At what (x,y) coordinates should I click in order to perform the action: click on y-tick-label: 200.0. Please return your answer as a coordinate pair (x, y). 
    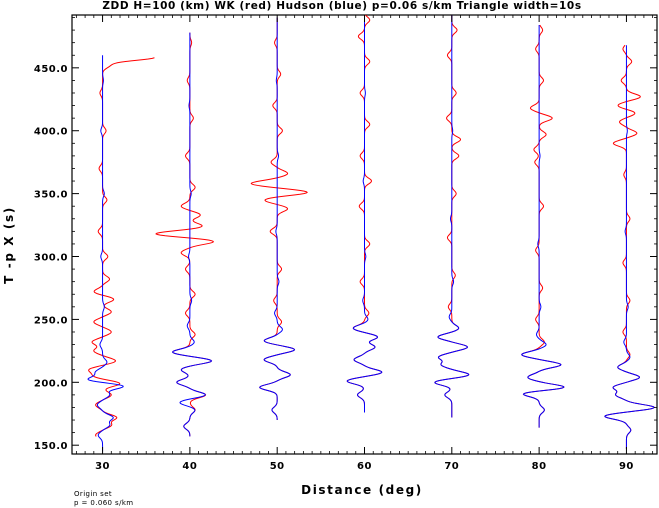
    Looking at the image, I should click on (51, 383).